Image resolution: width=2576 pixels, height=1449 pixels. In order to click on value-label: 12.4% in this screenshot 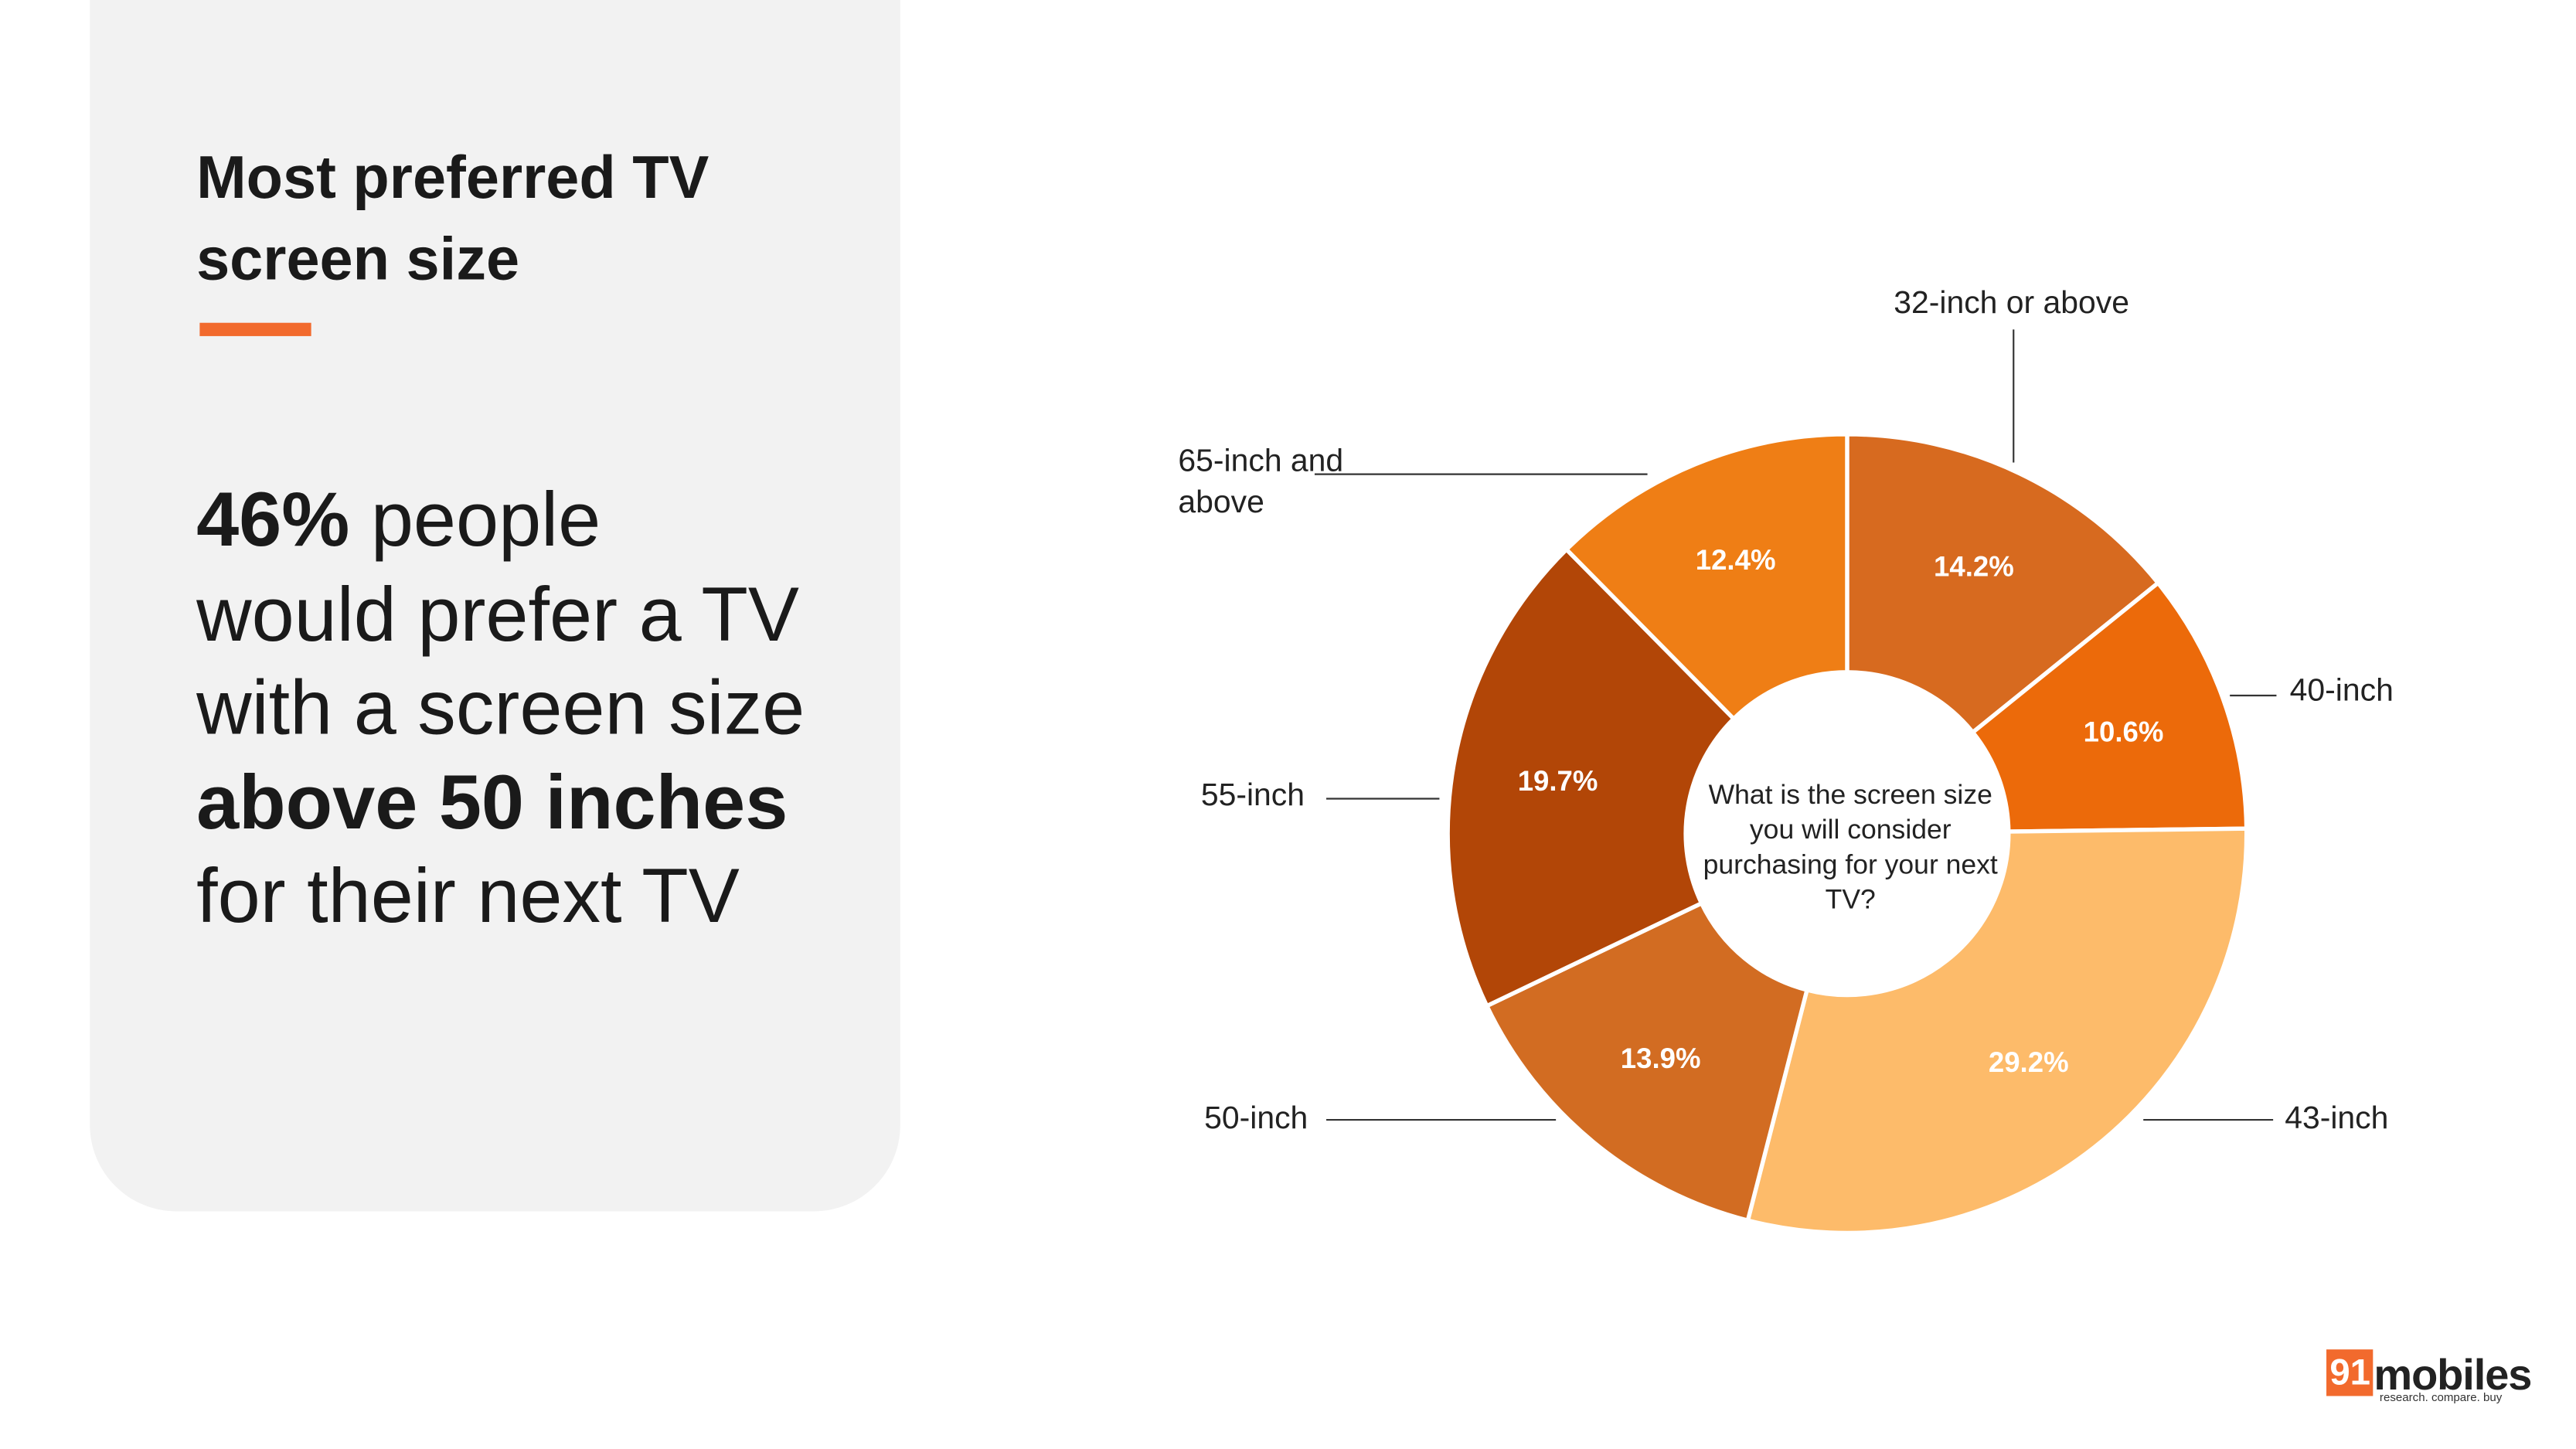, I will do `click(1736, 560)`.